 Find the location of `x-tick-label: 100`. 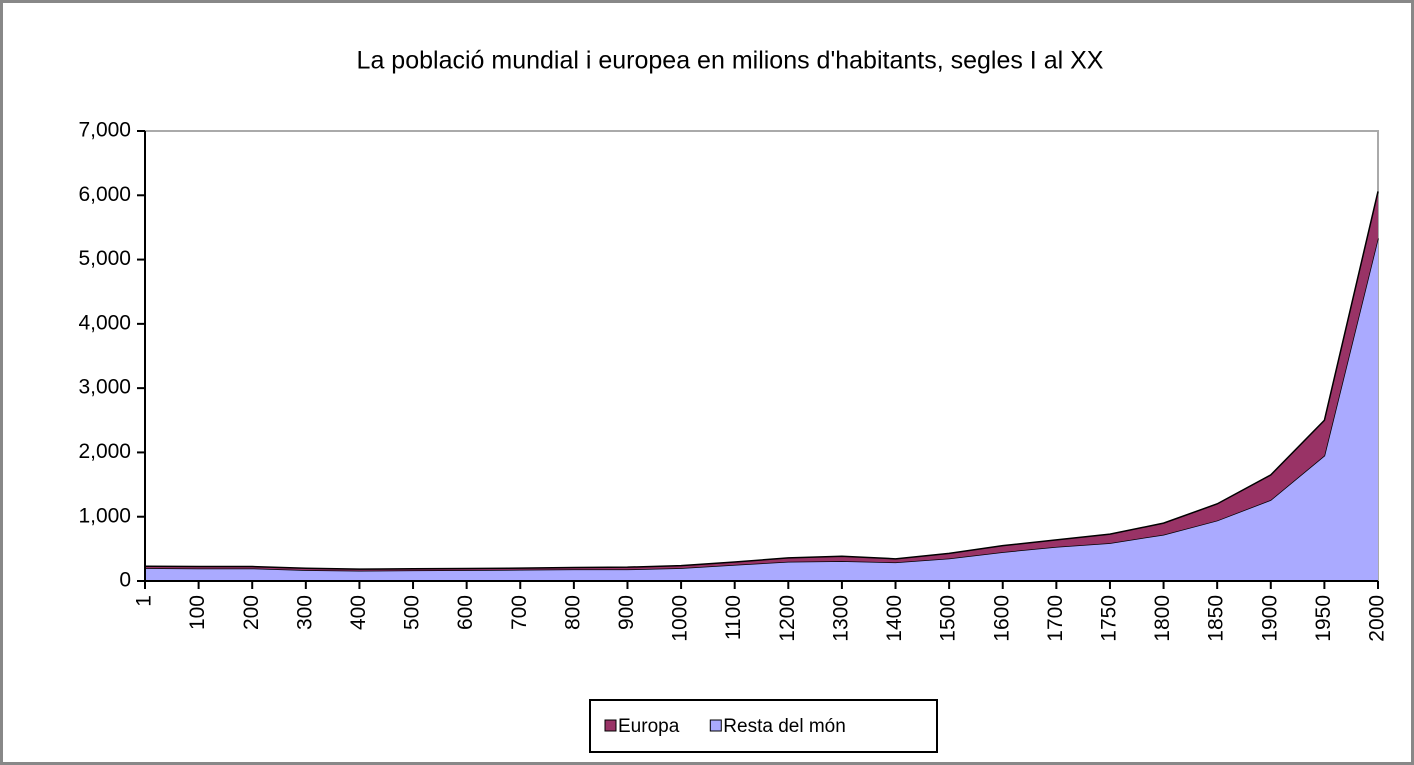

x-tick-label: 100 is located at coordinates (197, 612).